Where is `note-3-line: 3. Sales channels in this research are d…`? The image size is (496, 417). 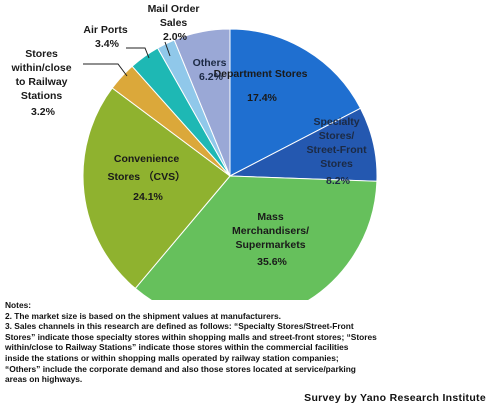 note-3-line: 3. Sales channels in this research are d… is located at coordinates (179, 326).